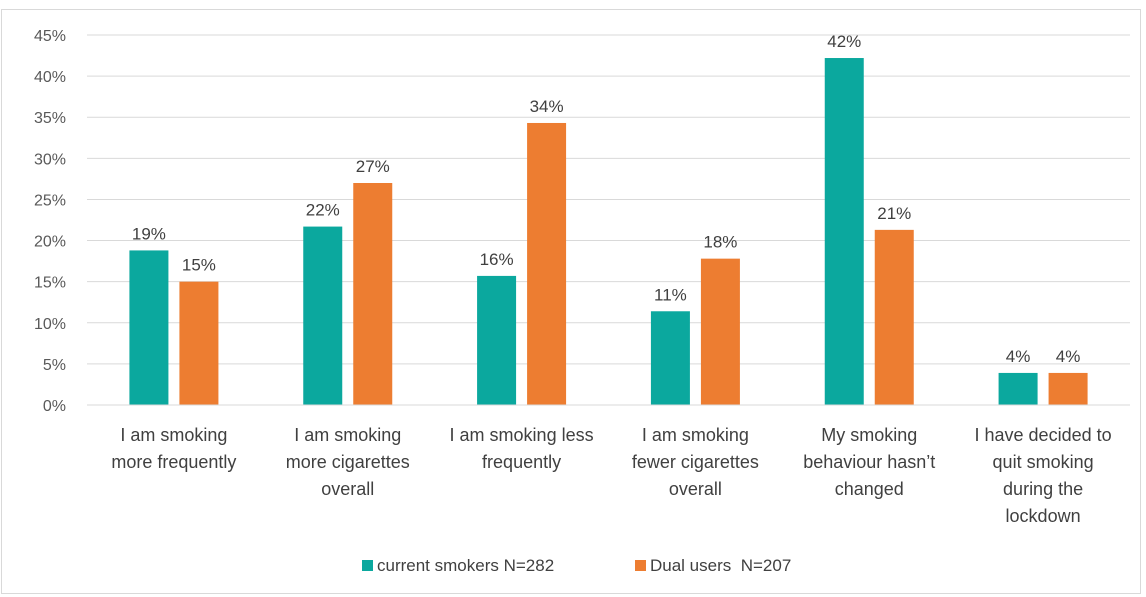 The image size is (1146, 597). What do you see at coordinates (497, 259) in the screenshot?
I see `data-label: 16%` at bounding box center [497, 259].